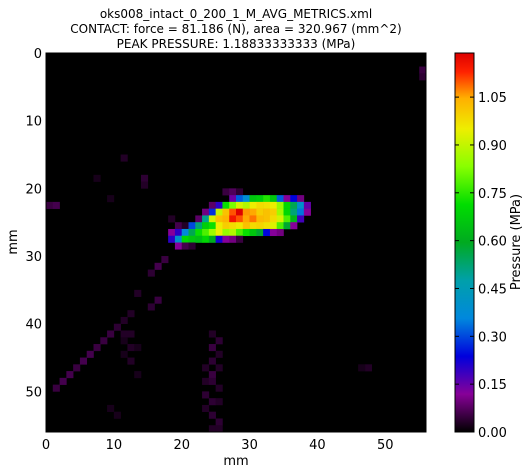  What do you see at coordinates (516, 242) in the screenshot?
I see `colorbar-label: Pressure (MPa)` at bounding box center [516, 242].